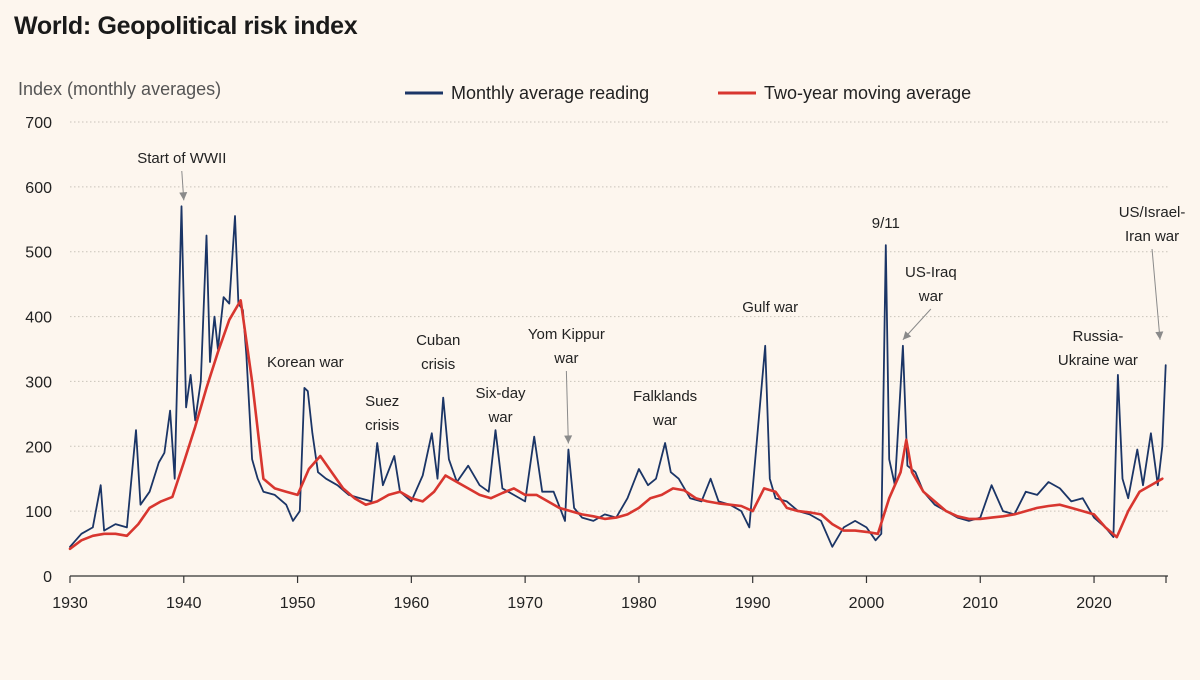 This screenshot has width=1200, height=680. What do you see at coordinates (1152, 224) in the screenshot?
I see `annotation-us-israel-iran-war: US/Israel- Iran war` at bounding box center [1152, 224].